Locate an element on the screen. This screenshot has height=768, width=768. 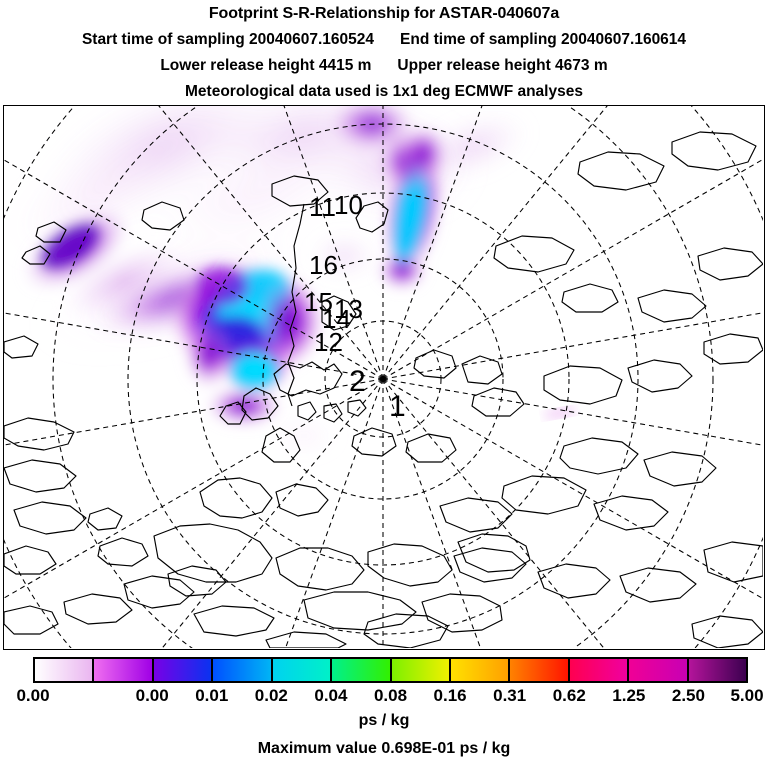
colorbar-tick-8: 0.62 is located at coordinates (569, 695).